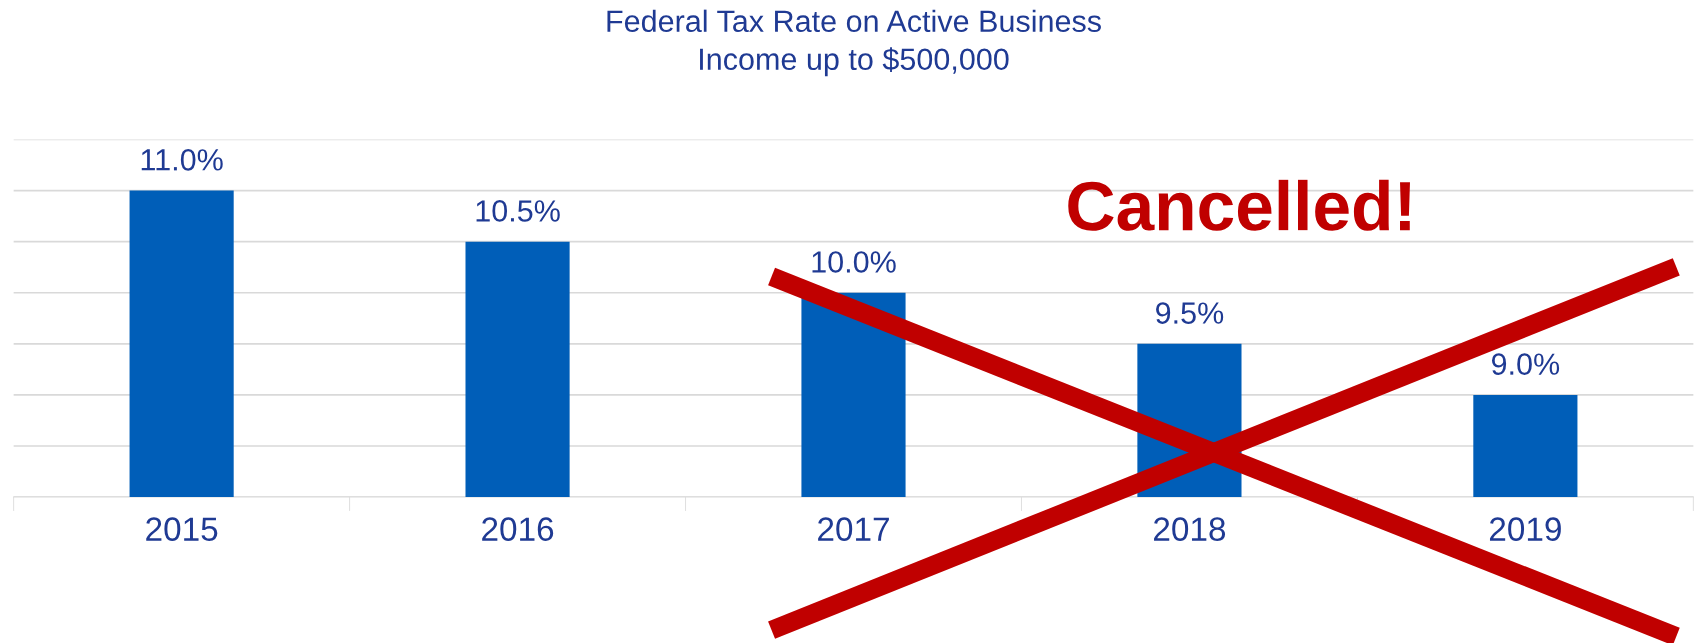 This screenshot has width=1707, height=643. What do you see at coordinates (1525, 529) in the screenshot?
I see `x-tick-label: 2019` at bounding box center [1525, 529].